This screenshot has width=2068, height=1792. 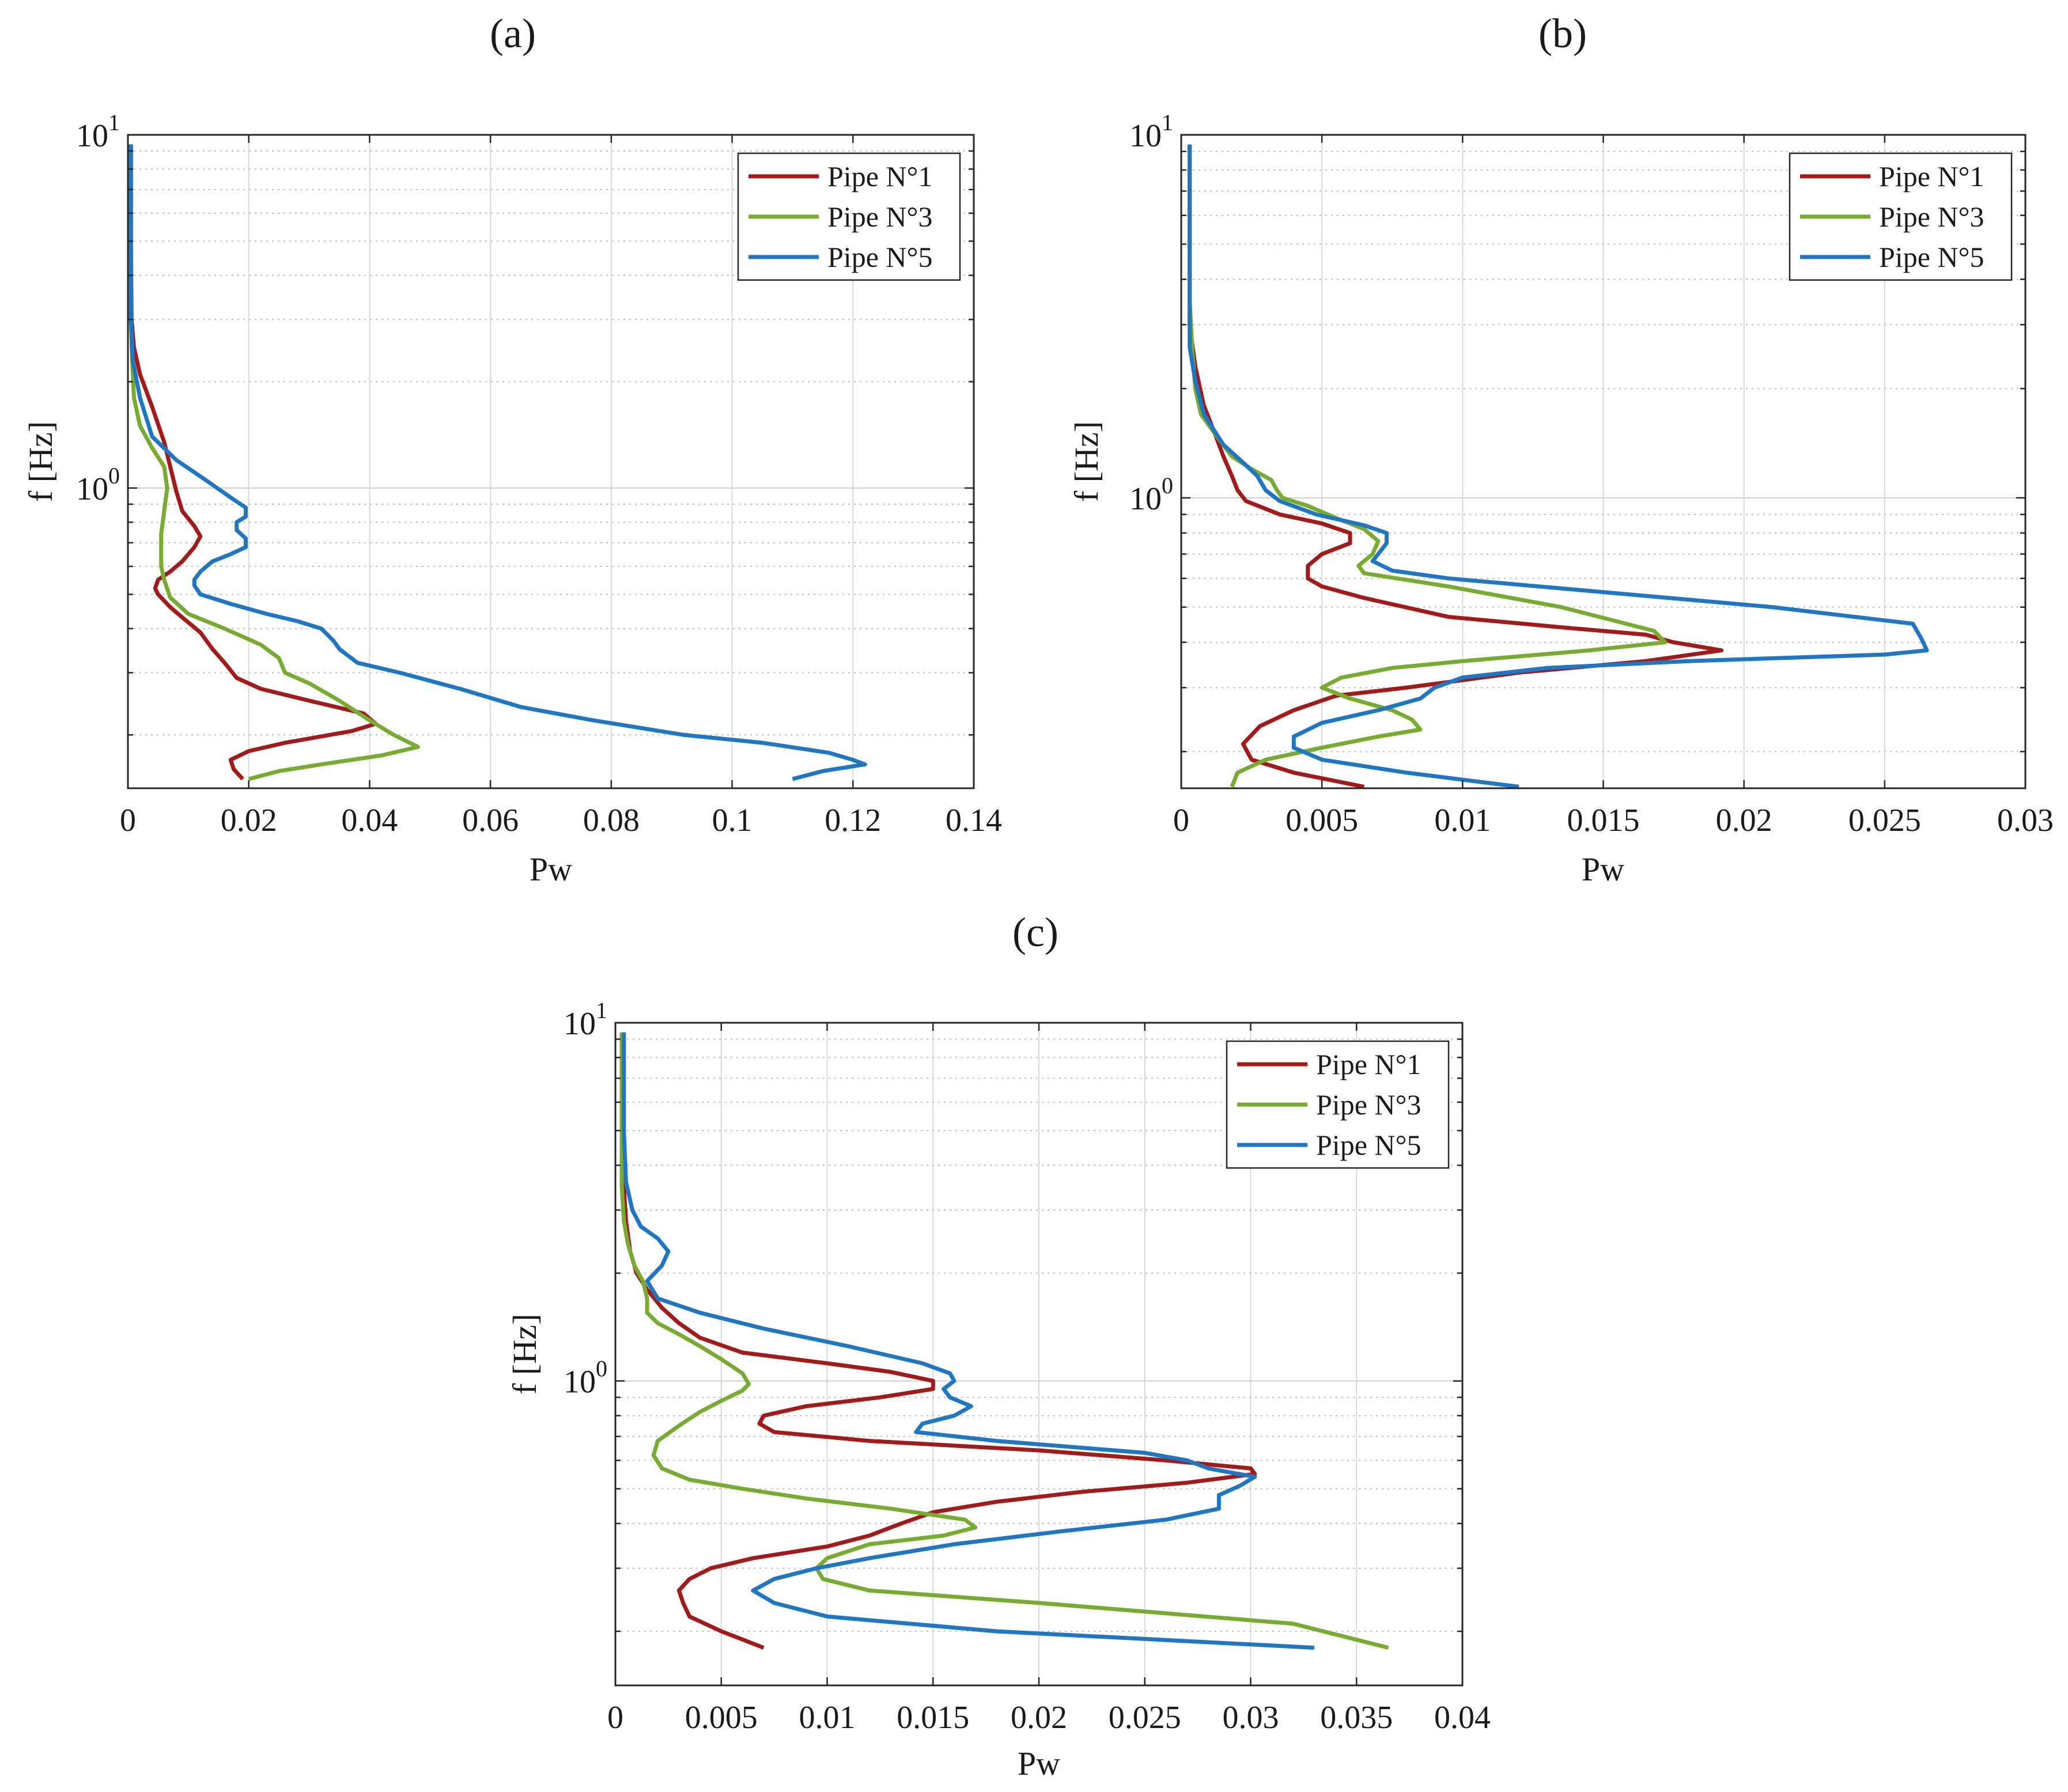 What do you see at coordinates (615, 1718) in the screenshot?
I see `panel-c-x-tick-label: 0` at bounding box center [615, 1718].